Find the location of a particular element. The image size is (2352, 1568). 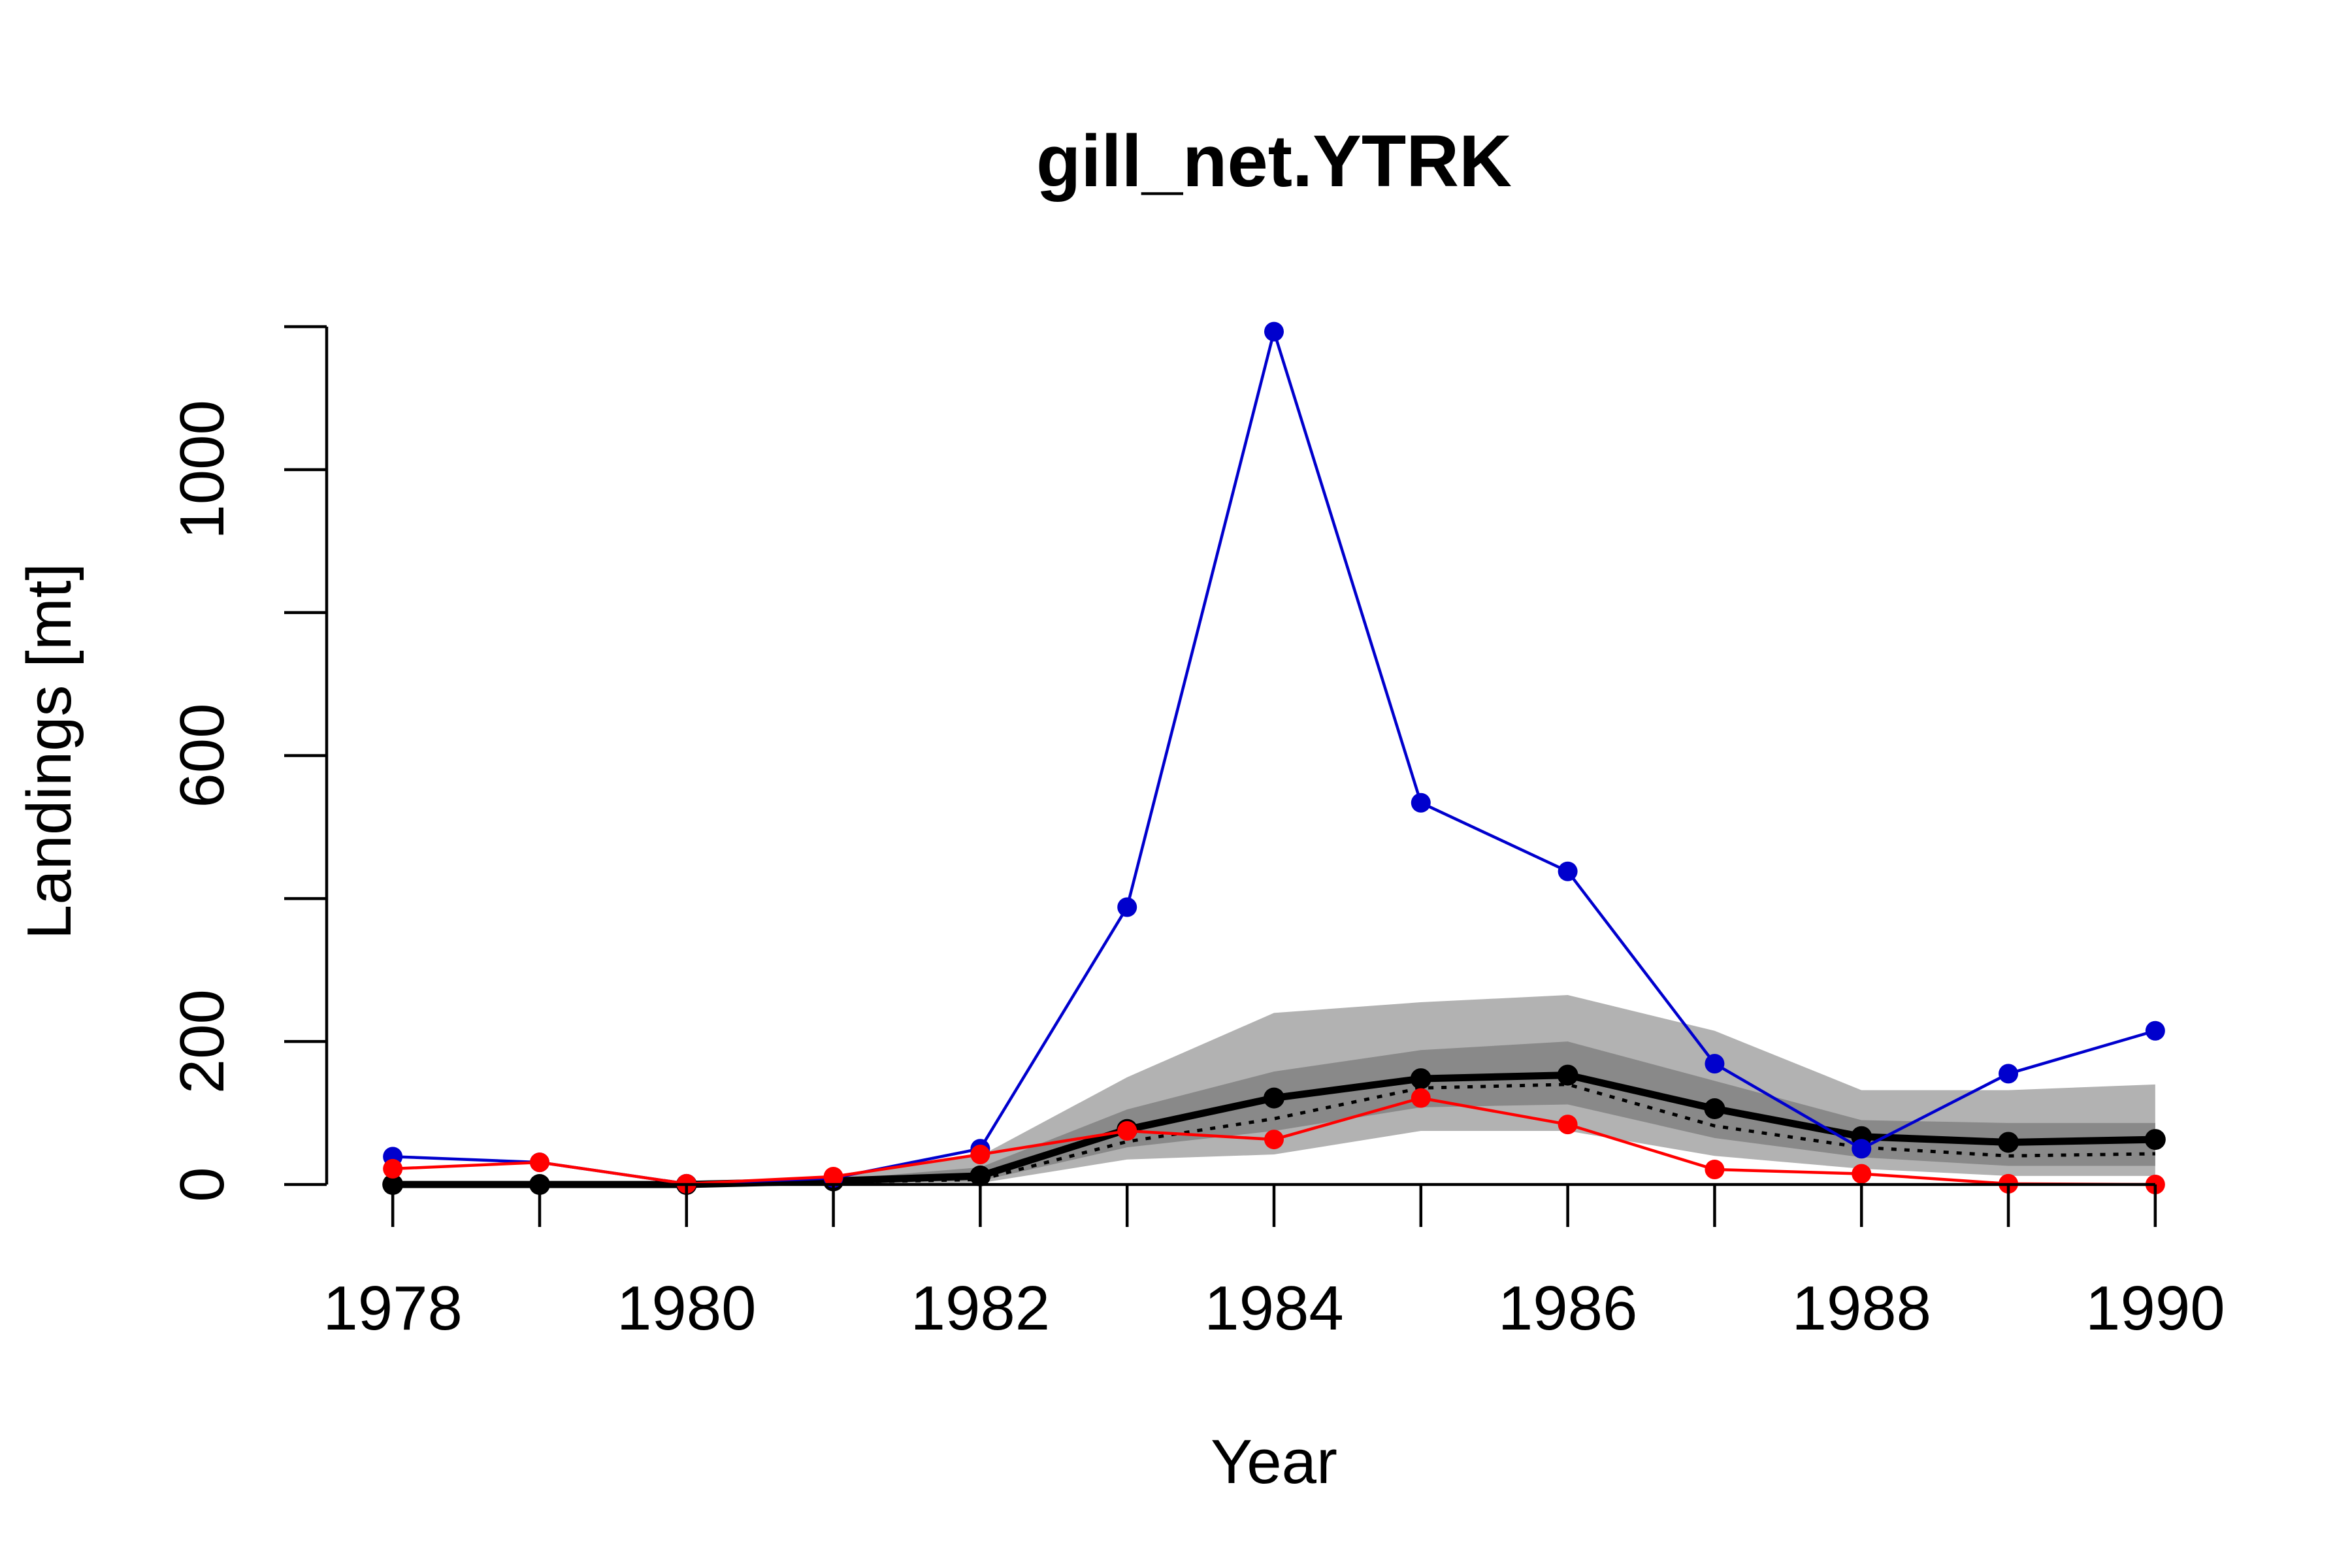

chart-title: gill_net.YTRK is located at coordinates (1274, 161).